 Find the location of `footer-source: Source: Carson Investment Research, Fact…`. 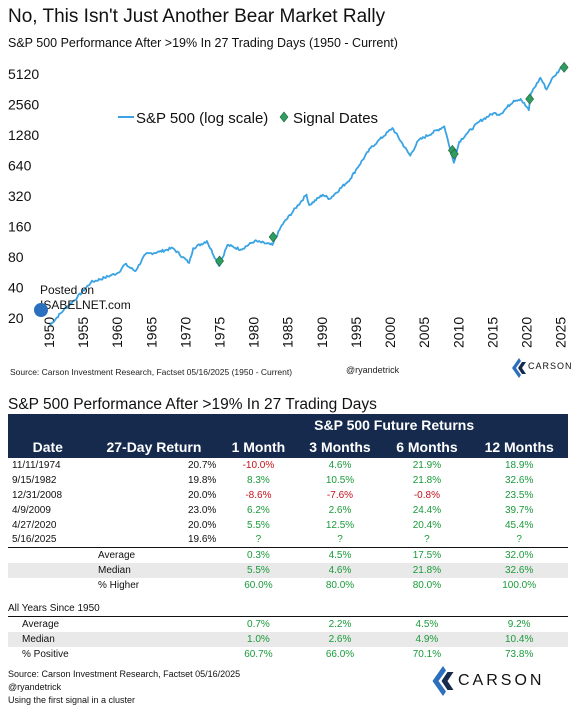

footer-source: Source: Carson Investment Research, Fact… is located at coordinates (124, 674).